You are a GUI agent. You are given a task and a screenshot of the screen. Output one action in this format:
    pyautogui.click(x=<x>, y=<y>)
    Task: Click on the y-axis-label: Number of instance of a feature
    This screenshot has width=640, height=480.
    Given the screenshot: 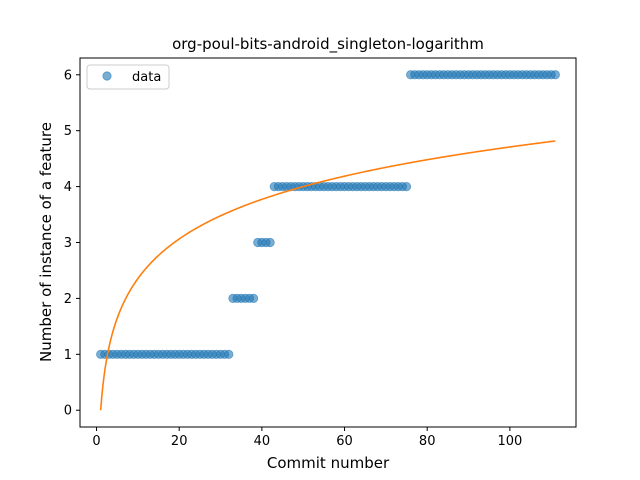 What is the action you would take?
    pyautogui.click(x=46, y=242)
    